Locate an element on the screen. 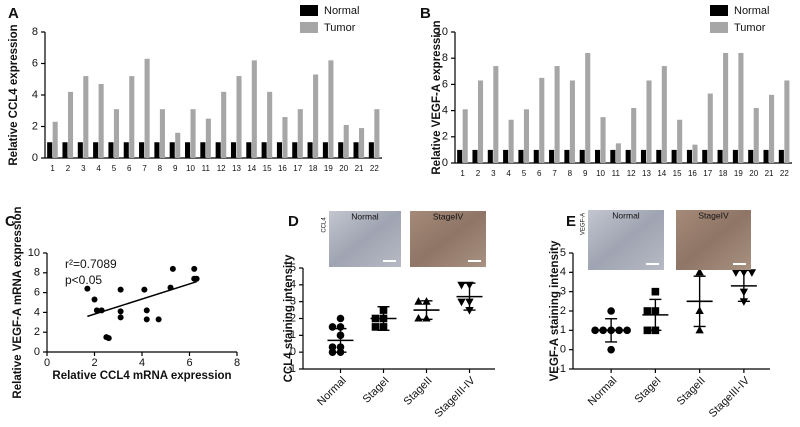  x-tick-label: 5 is located at coordinates (114, 168).